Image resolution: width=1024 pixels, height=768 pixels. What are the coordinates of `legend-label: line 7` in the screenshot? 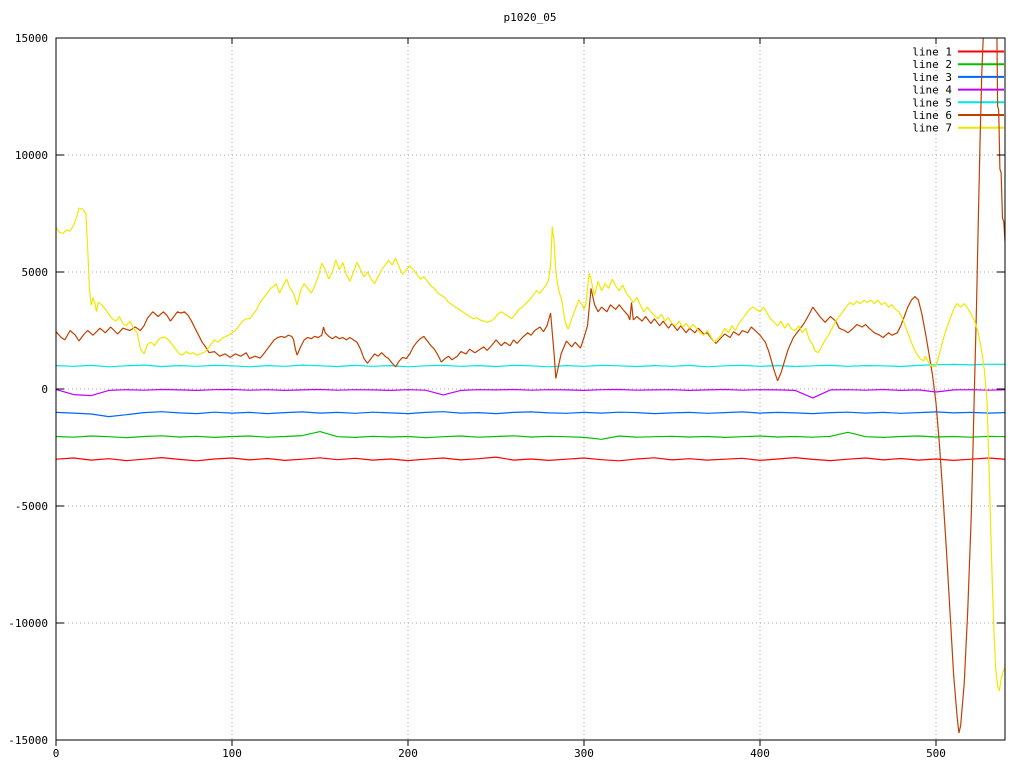 It's located at (932, 128).